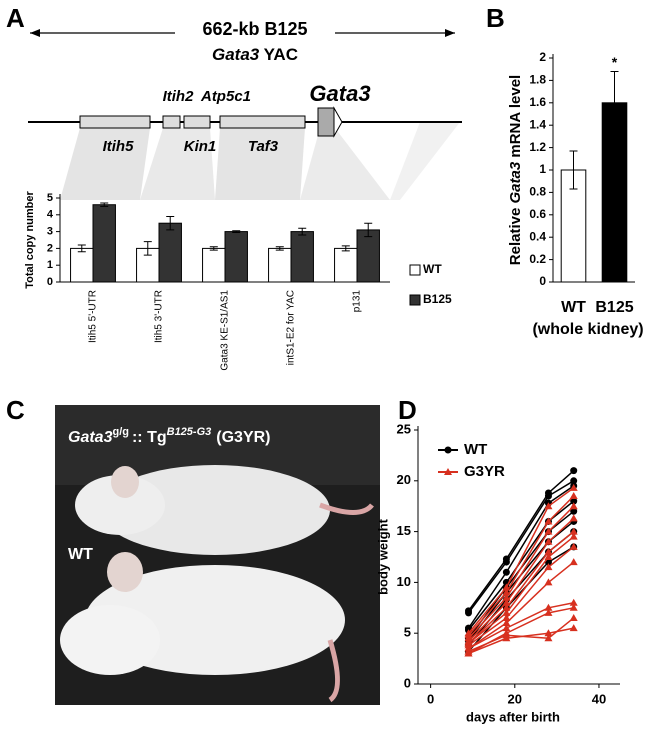  Describe the element at coordinates (615, 62) in the screenshot. I see `significance-mark: *` at that location.